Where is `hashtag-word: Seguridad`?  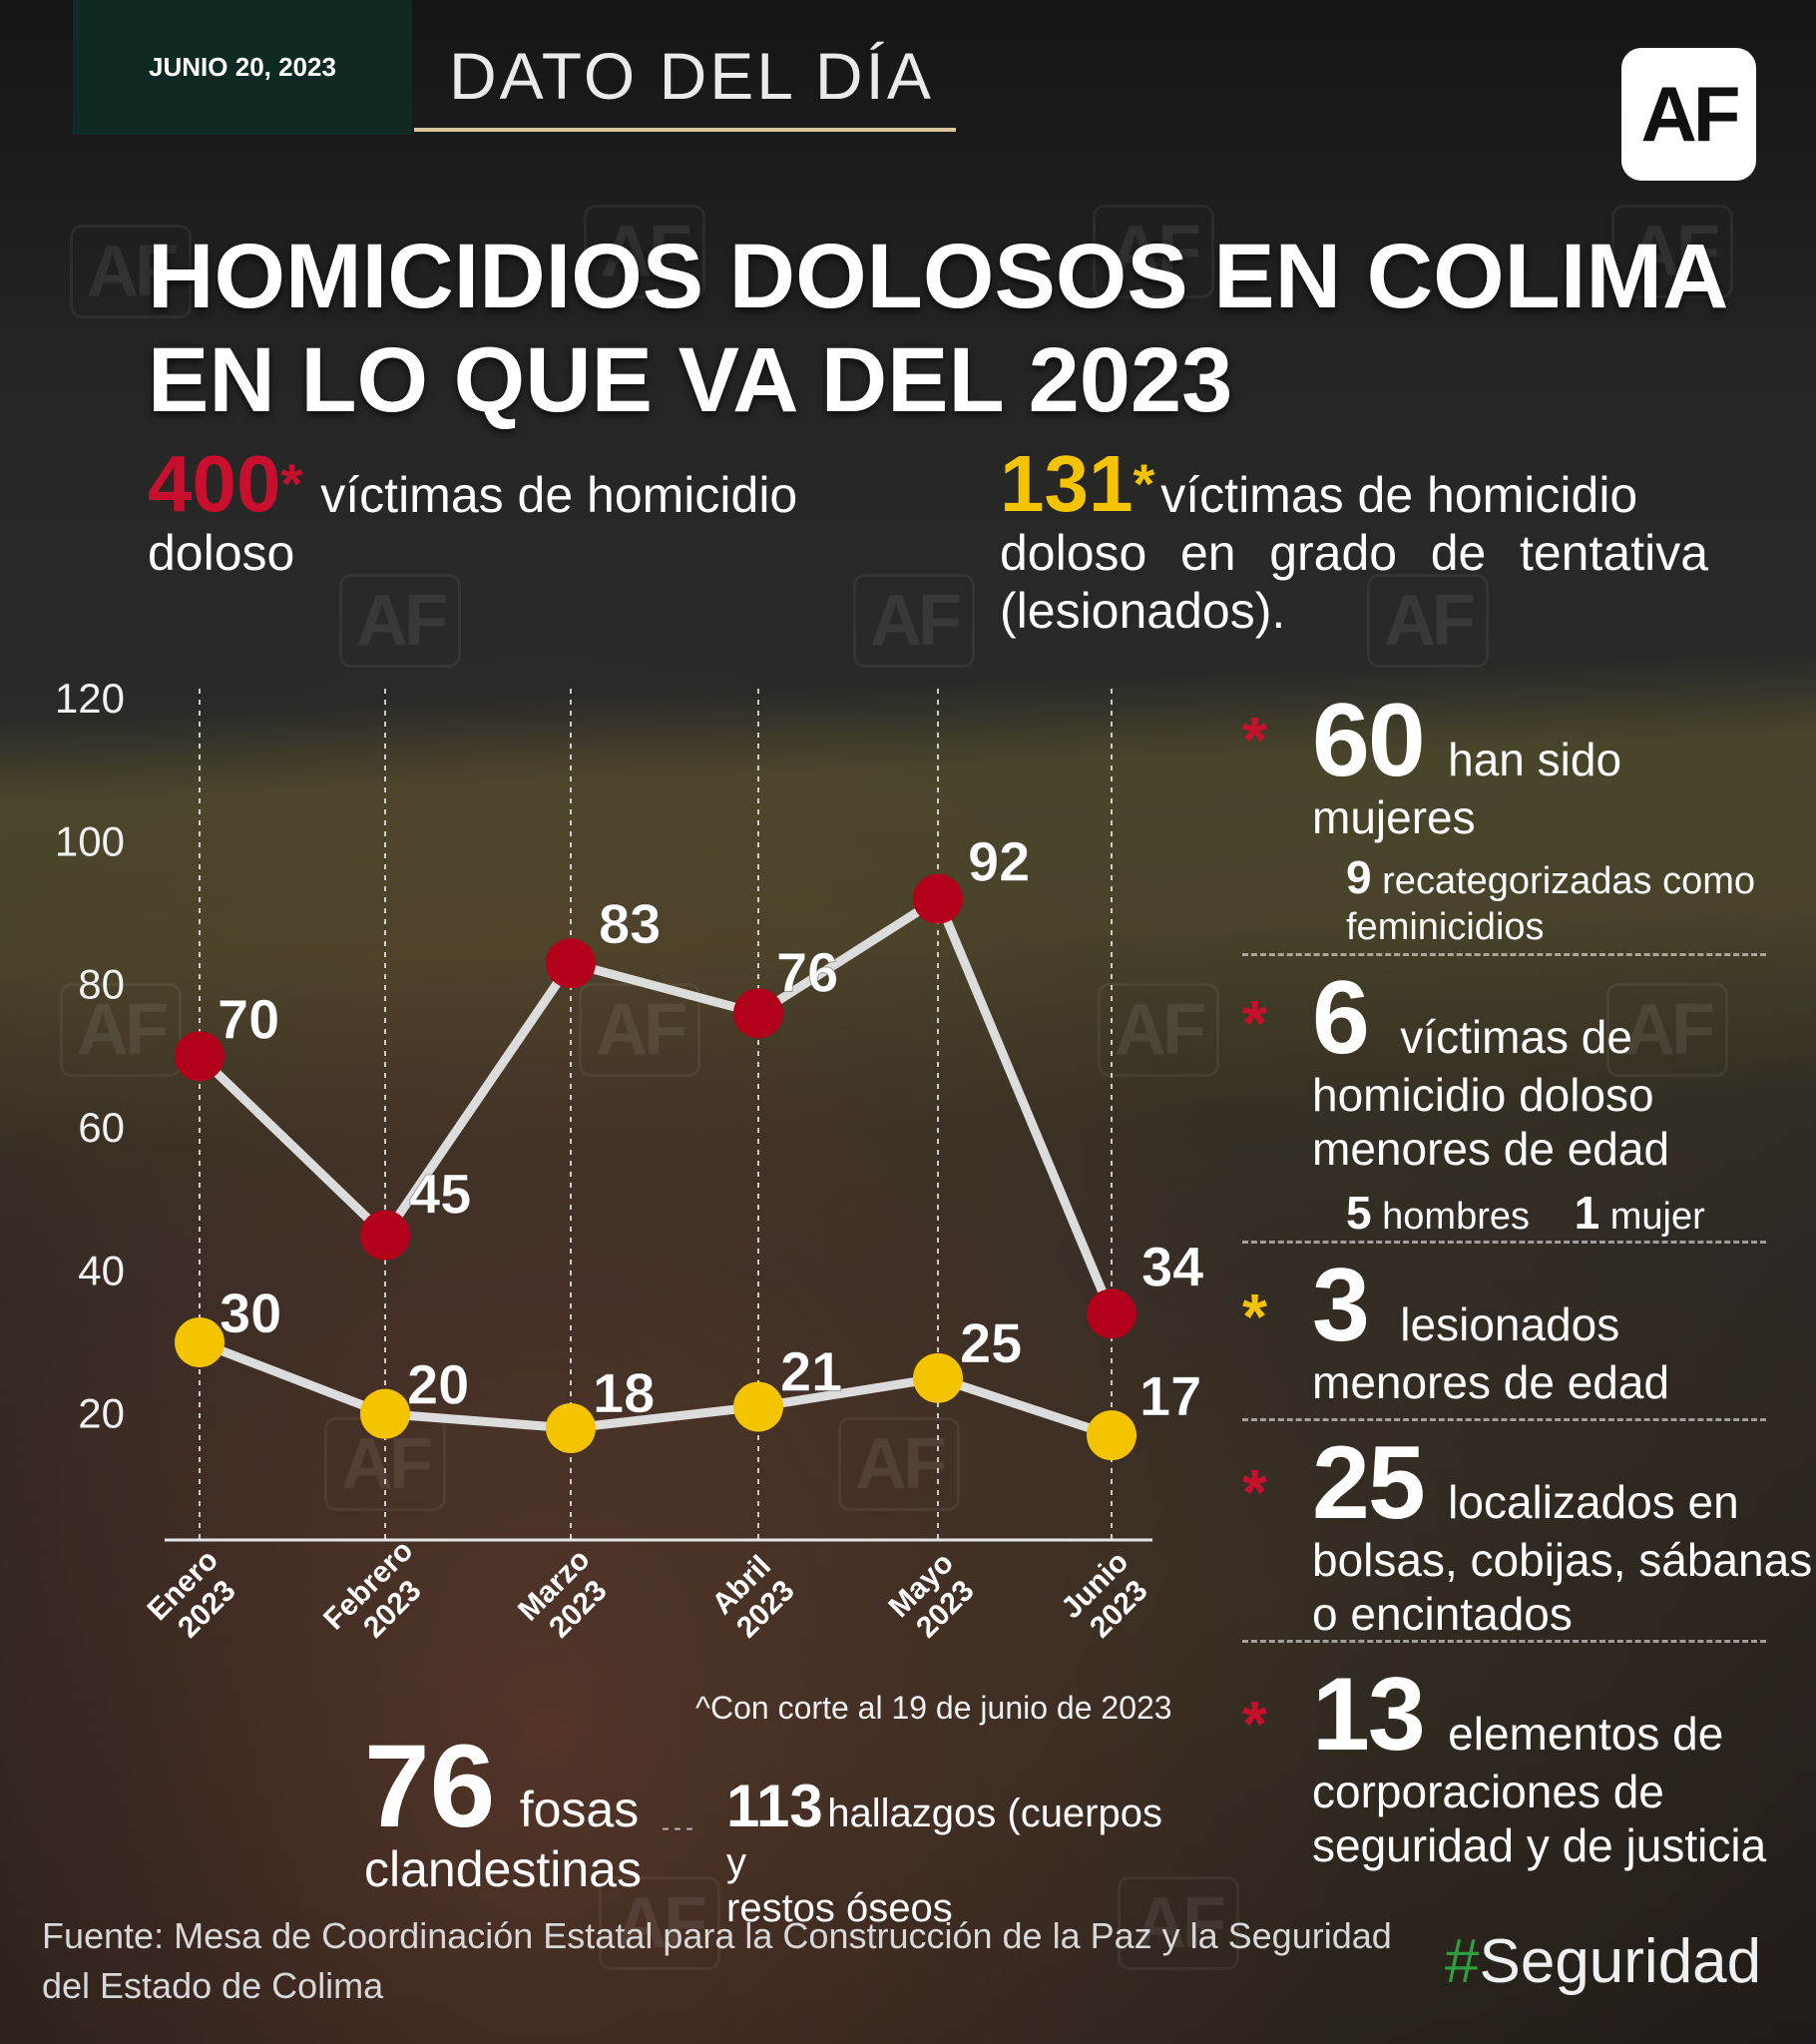 hashtag-word: Seguridad is located at coordinates (1620, 1961).